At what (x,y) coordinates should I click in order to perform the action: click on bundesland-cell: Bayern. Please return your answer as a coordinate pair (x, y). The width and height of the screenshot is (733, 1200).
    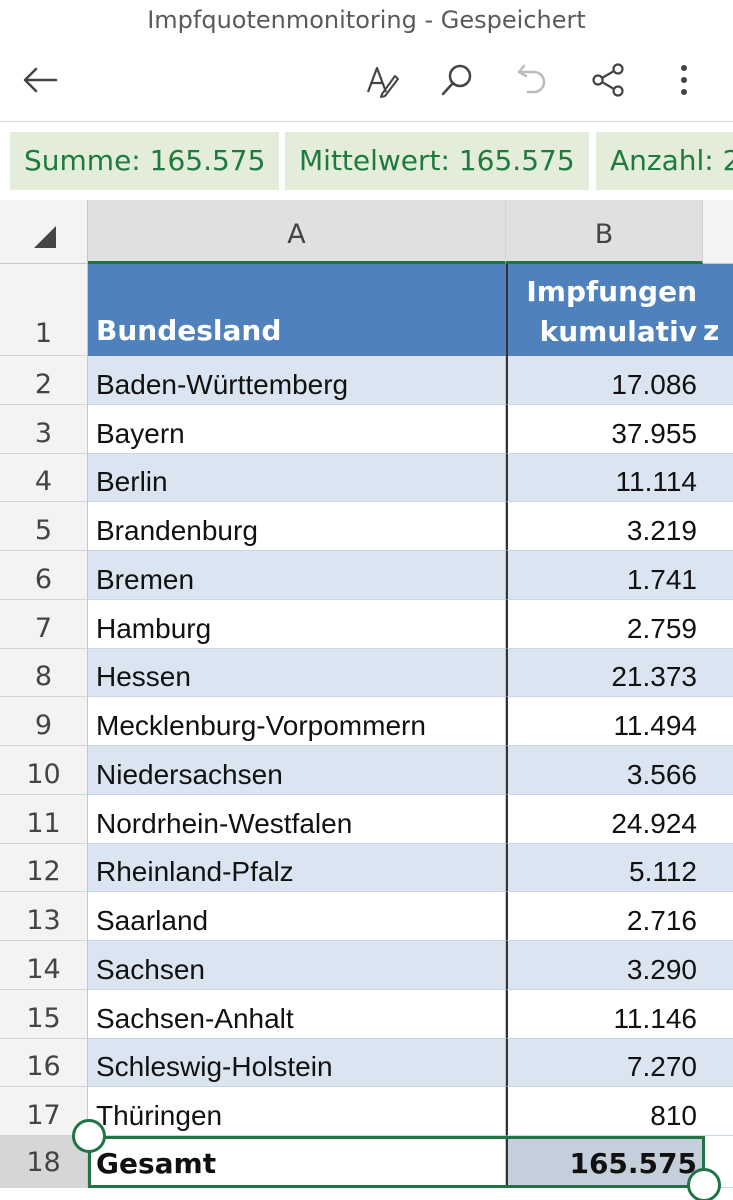
    Looking at the image, I should click on (297, 429).